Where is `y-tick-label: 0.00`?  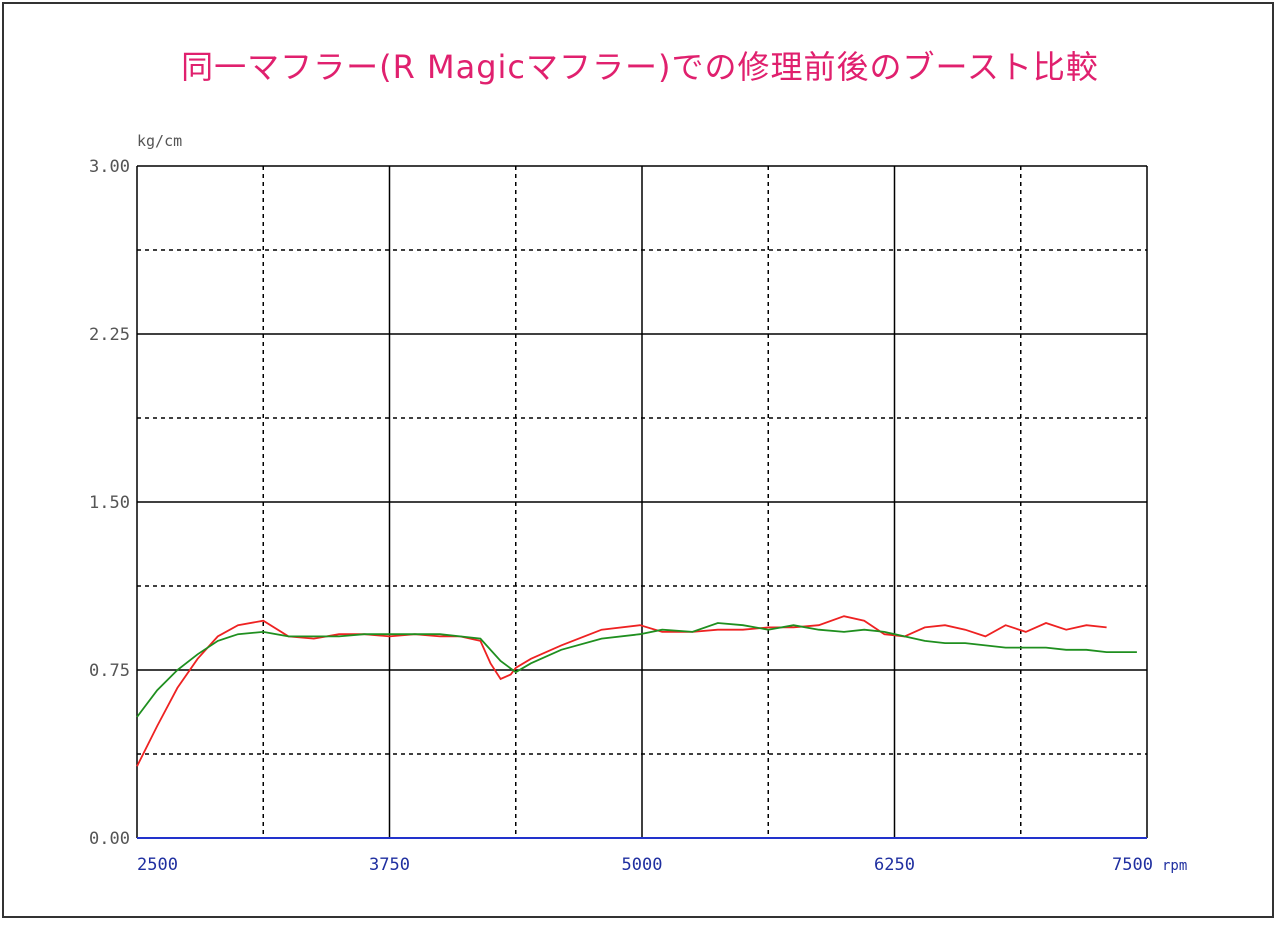 y-tick-label: 0.00 is located at coordinates (109, 839).